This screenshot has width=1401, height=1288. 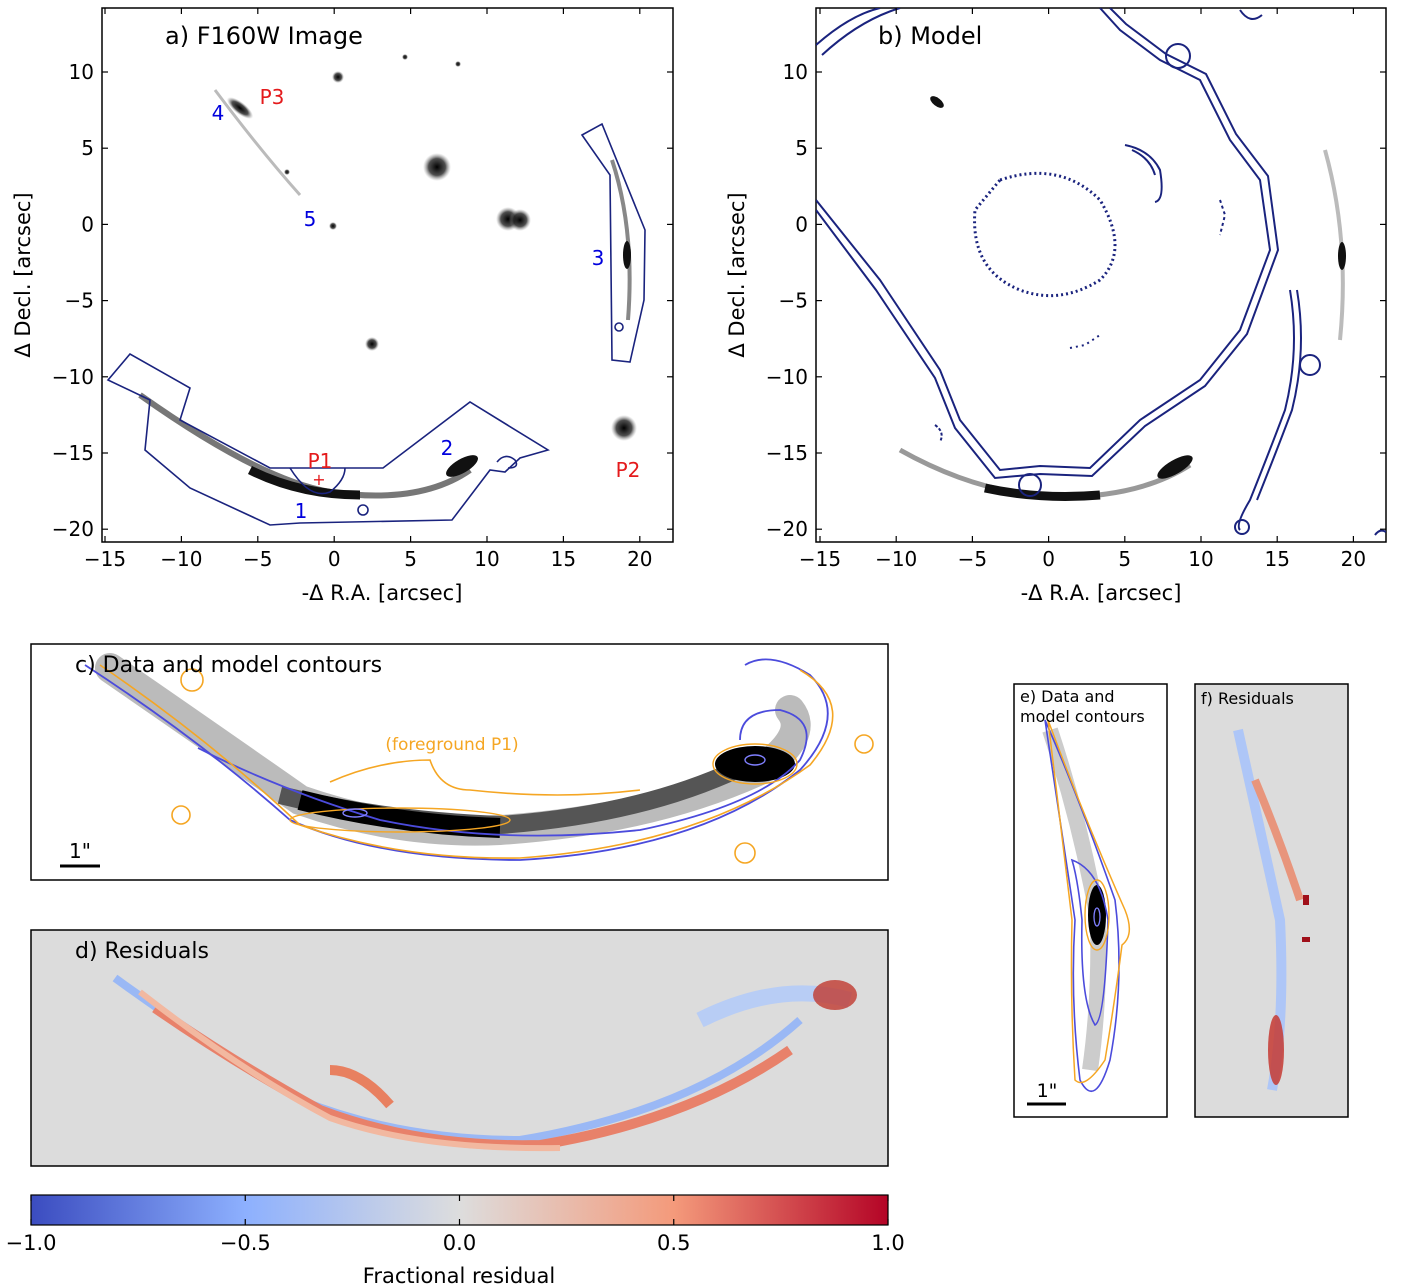 I want to click on x-tick-label: 0, so click(x=334, y=559).